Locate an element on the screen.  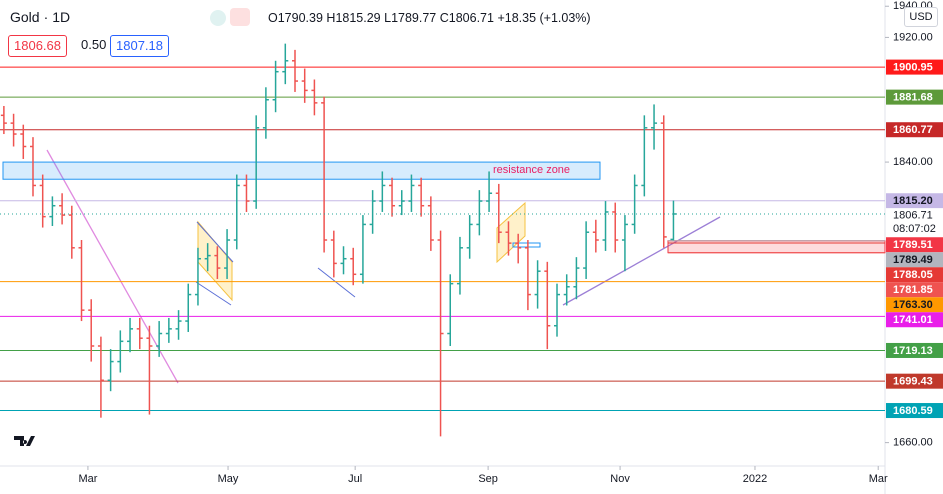
y-tick-label: 1660.00 is located at coordinates (913, 443).